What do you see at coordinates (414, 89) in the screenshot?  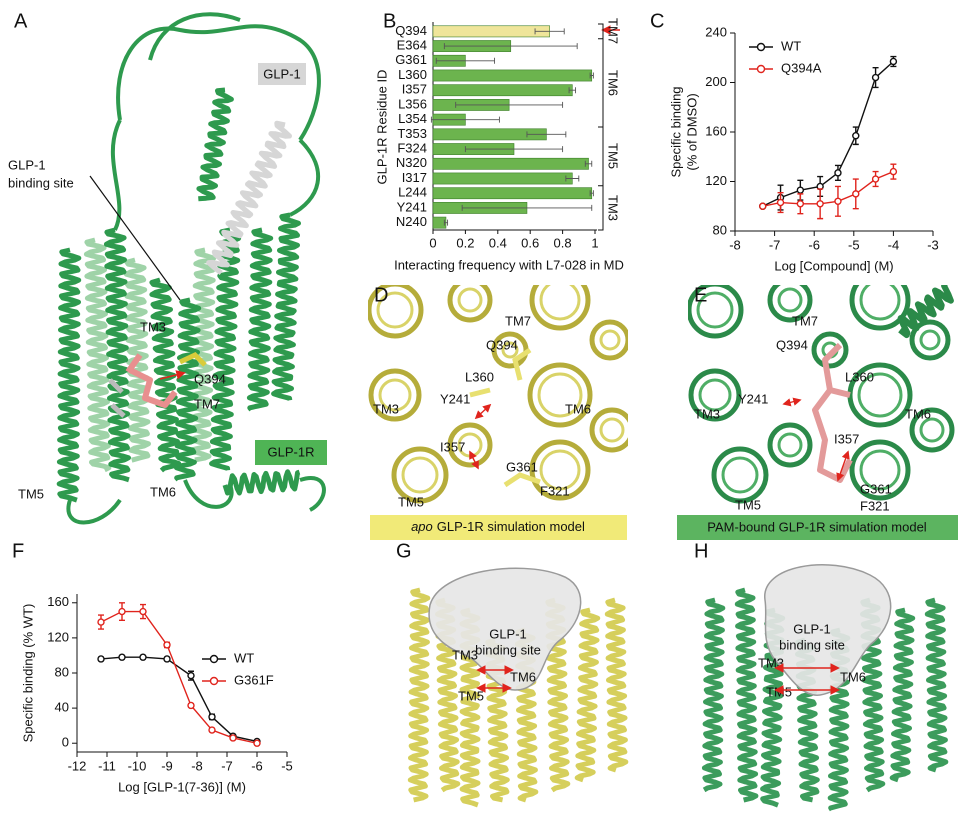 I see `y-tick-label: I357` at bounding box center [414, 89].